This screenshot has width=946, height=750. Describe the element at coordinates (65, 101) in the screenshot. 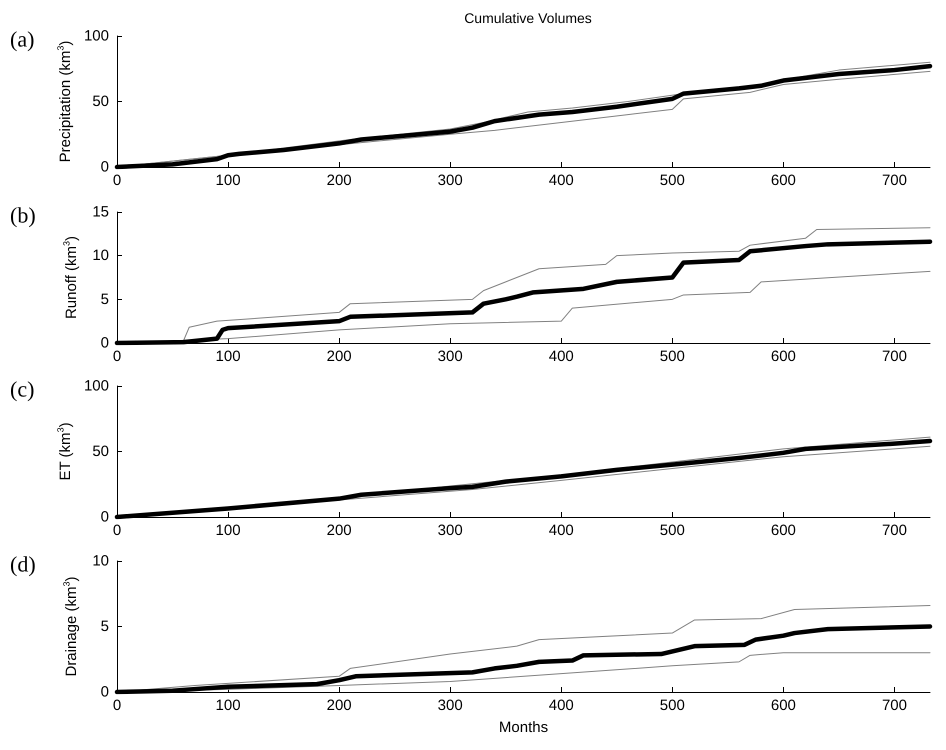

I see `y-axis-title: Precipitation (km3)` at that location.